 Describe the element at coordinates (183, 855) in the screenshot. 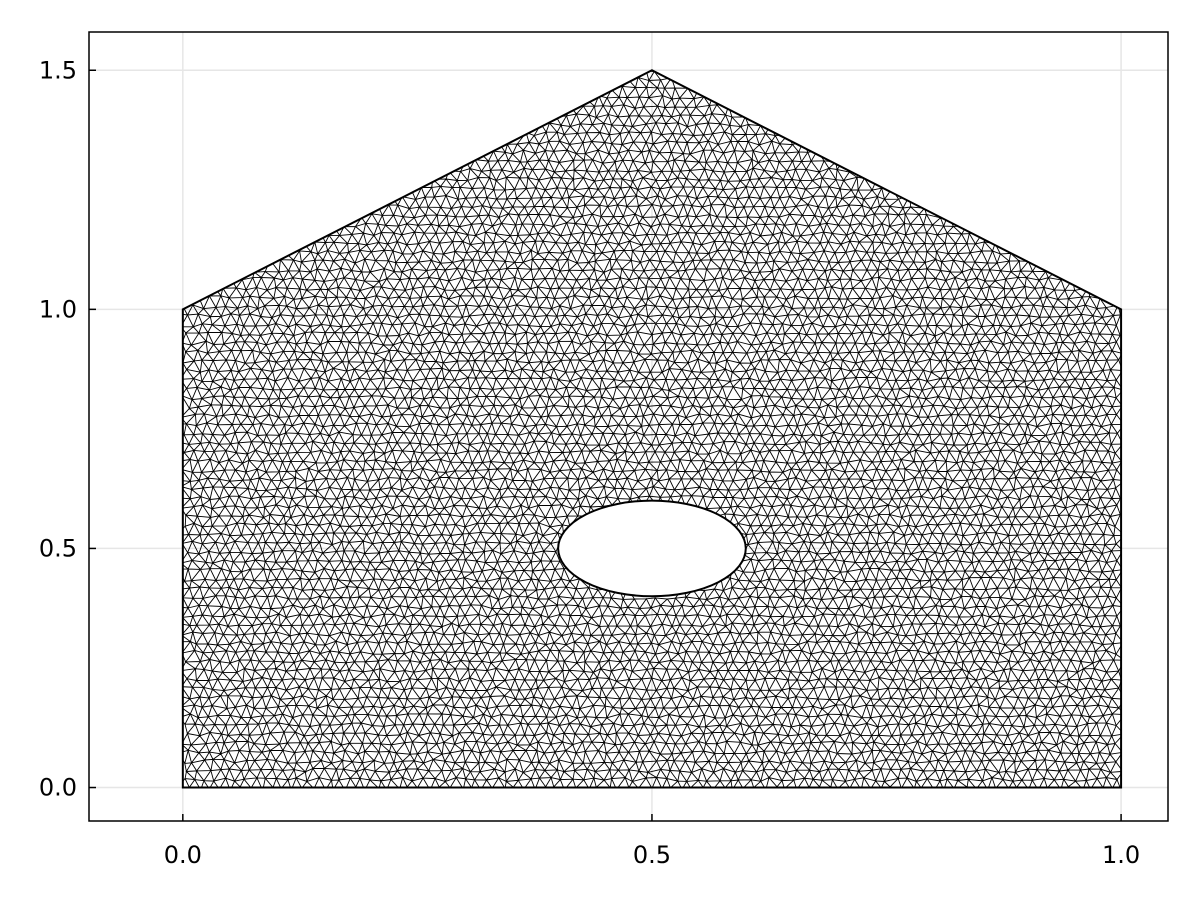

I see `x-tick-label: 0.0` at that location.